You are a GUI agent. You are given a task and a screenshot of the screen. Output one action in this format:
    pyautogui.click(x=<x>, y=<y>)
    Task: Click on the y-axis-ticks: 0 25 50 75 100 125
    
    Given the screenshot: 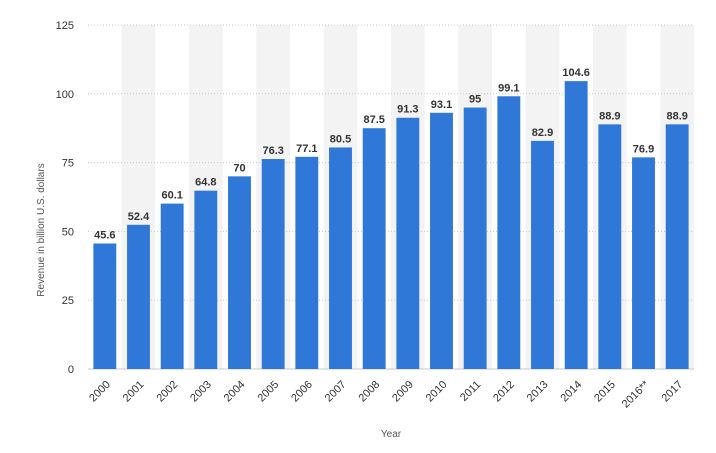 What is the action you would take?
    pyautogui.click(x=65, y=198)
    